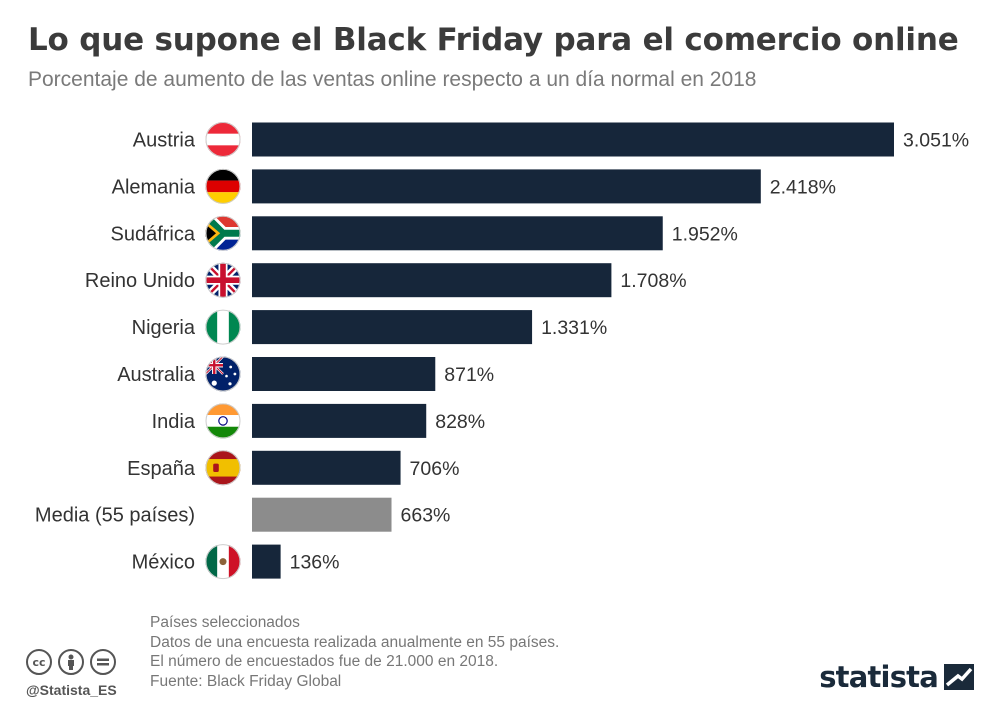 The height and width of the screenshot is (712, 1000). What do you see at coordinates (574, 328) in the screenshot?
I see `value-label-nigeria: 1.331%` at bounding box center [574, 328].